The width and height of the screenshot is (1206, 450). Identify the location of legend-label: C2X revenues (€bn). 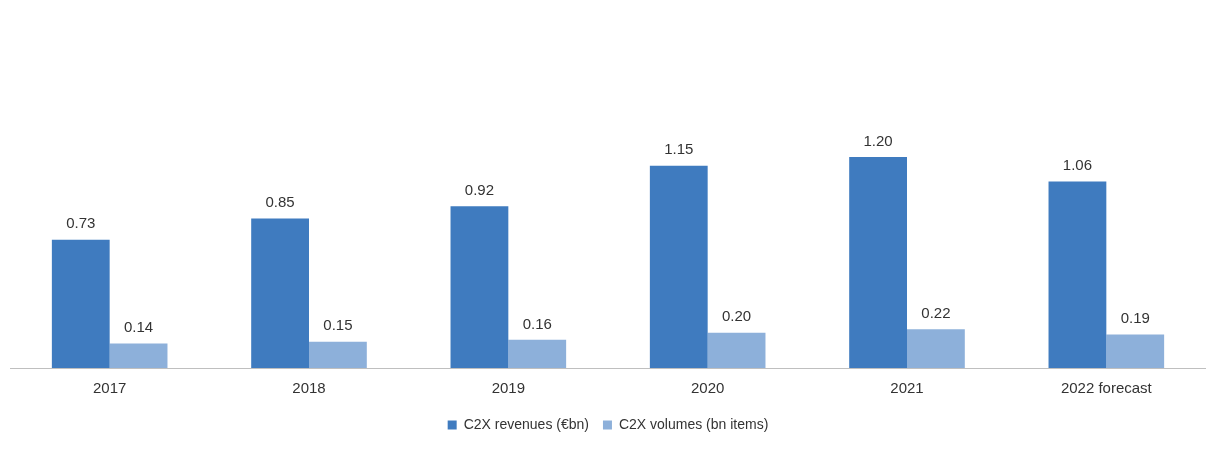
(526, 423).